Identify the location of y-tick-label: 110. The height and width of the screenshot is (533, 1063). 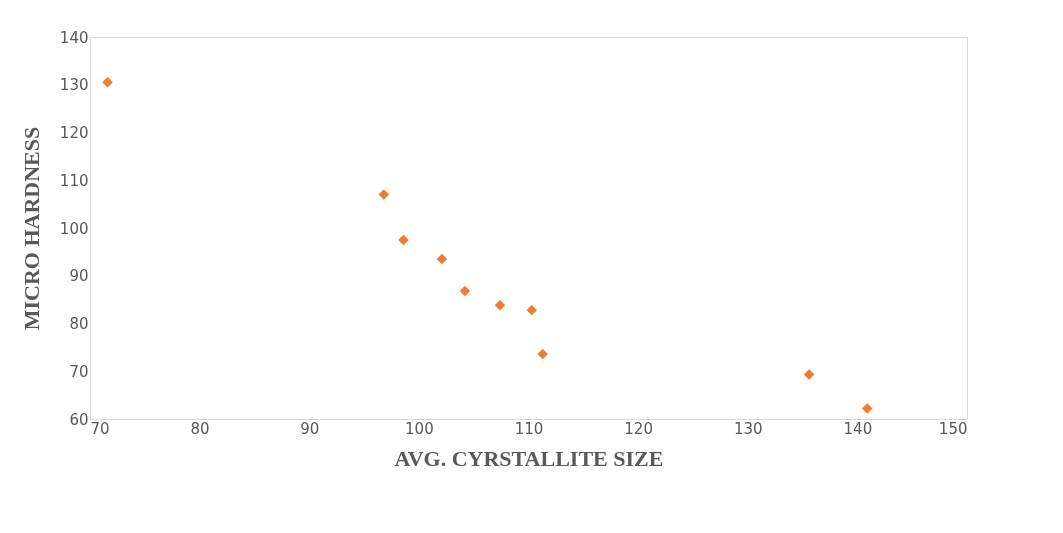
(74, 180).